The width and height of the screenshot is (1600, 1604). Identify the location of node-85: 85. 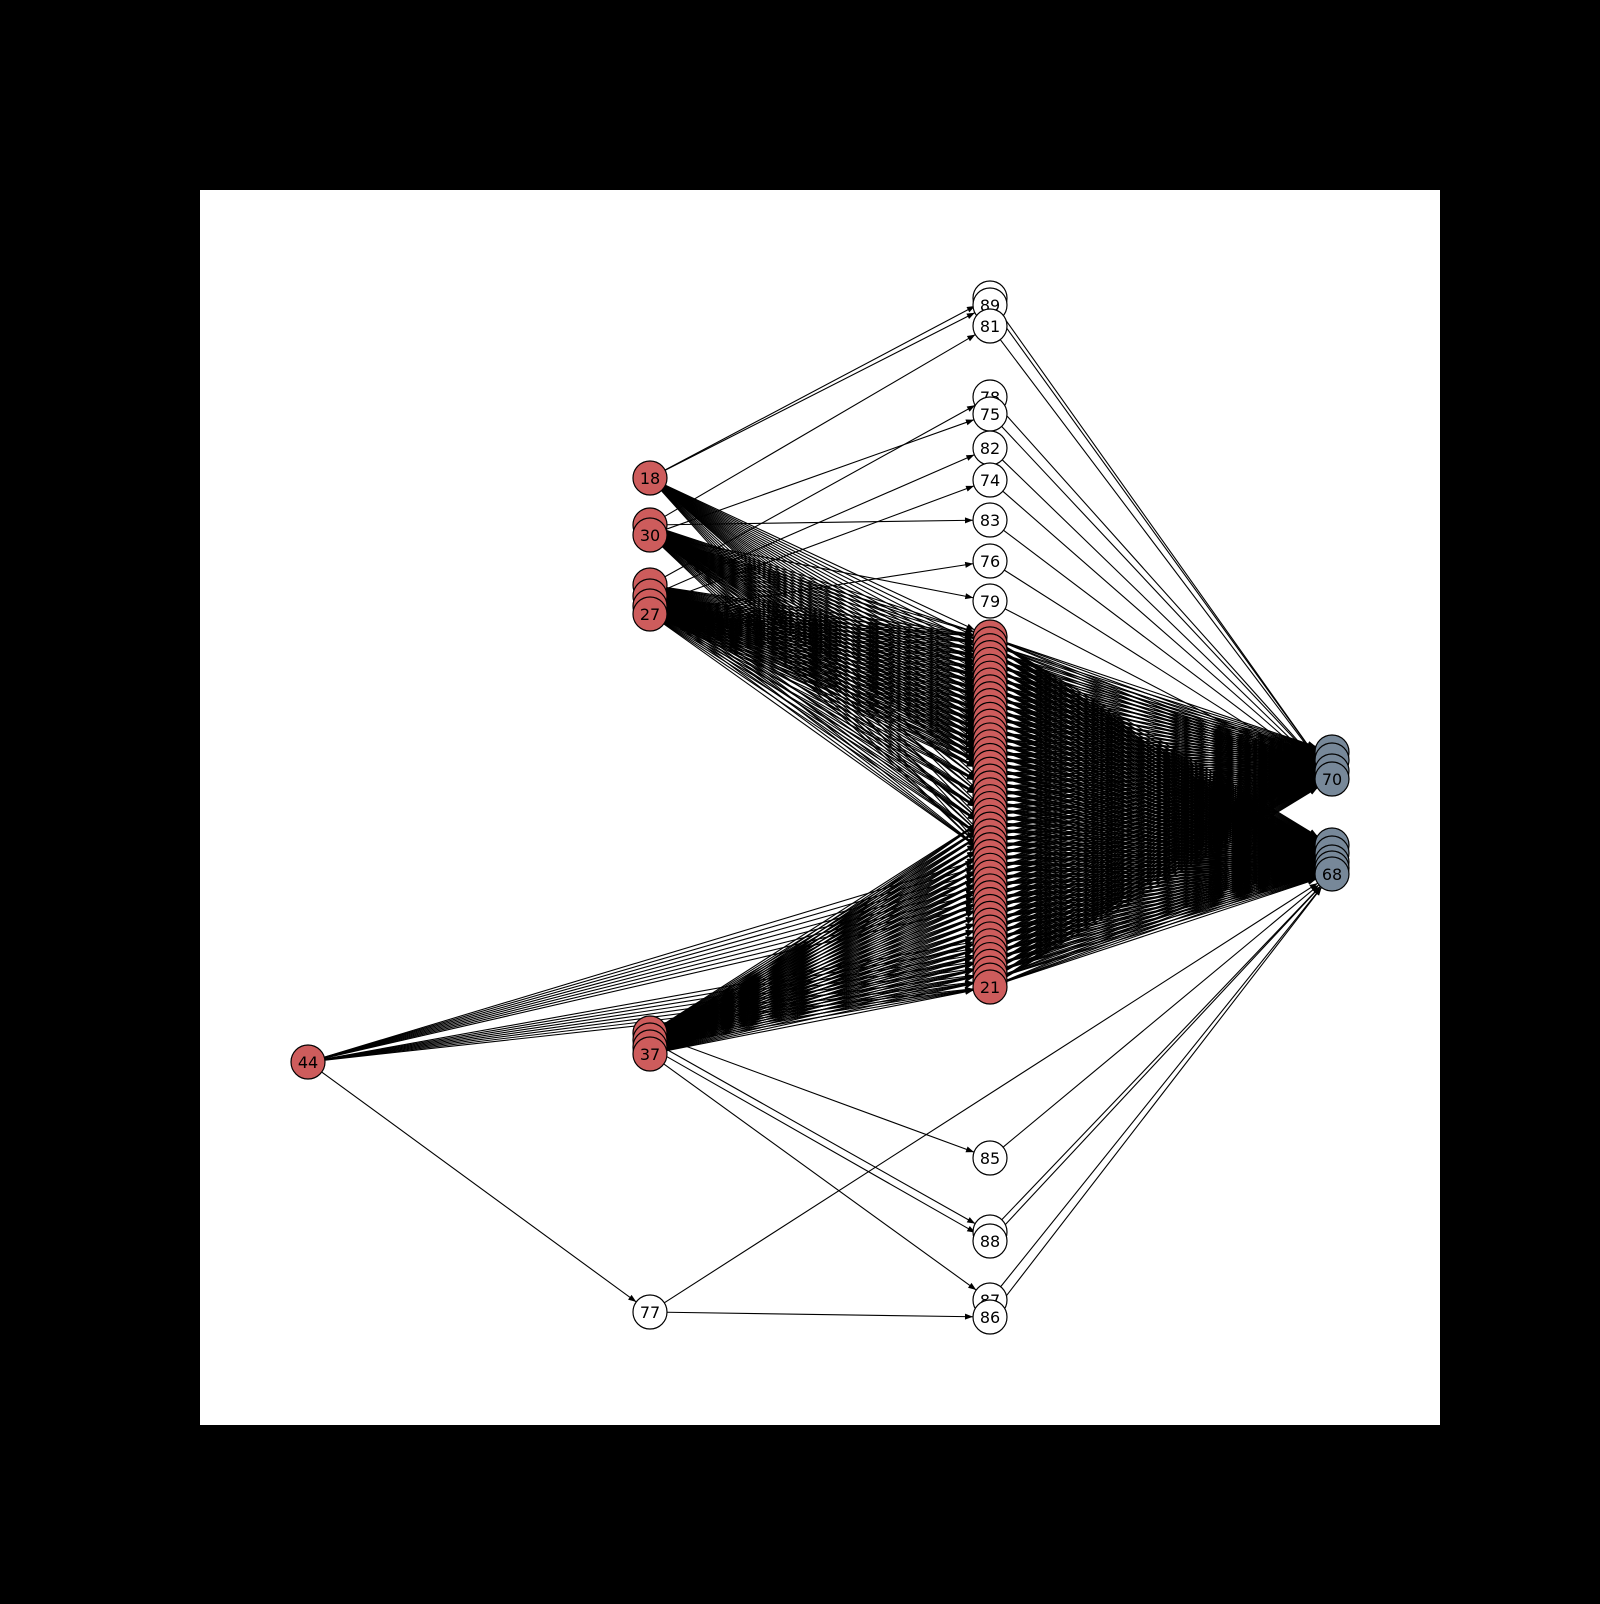
(990, 1158).